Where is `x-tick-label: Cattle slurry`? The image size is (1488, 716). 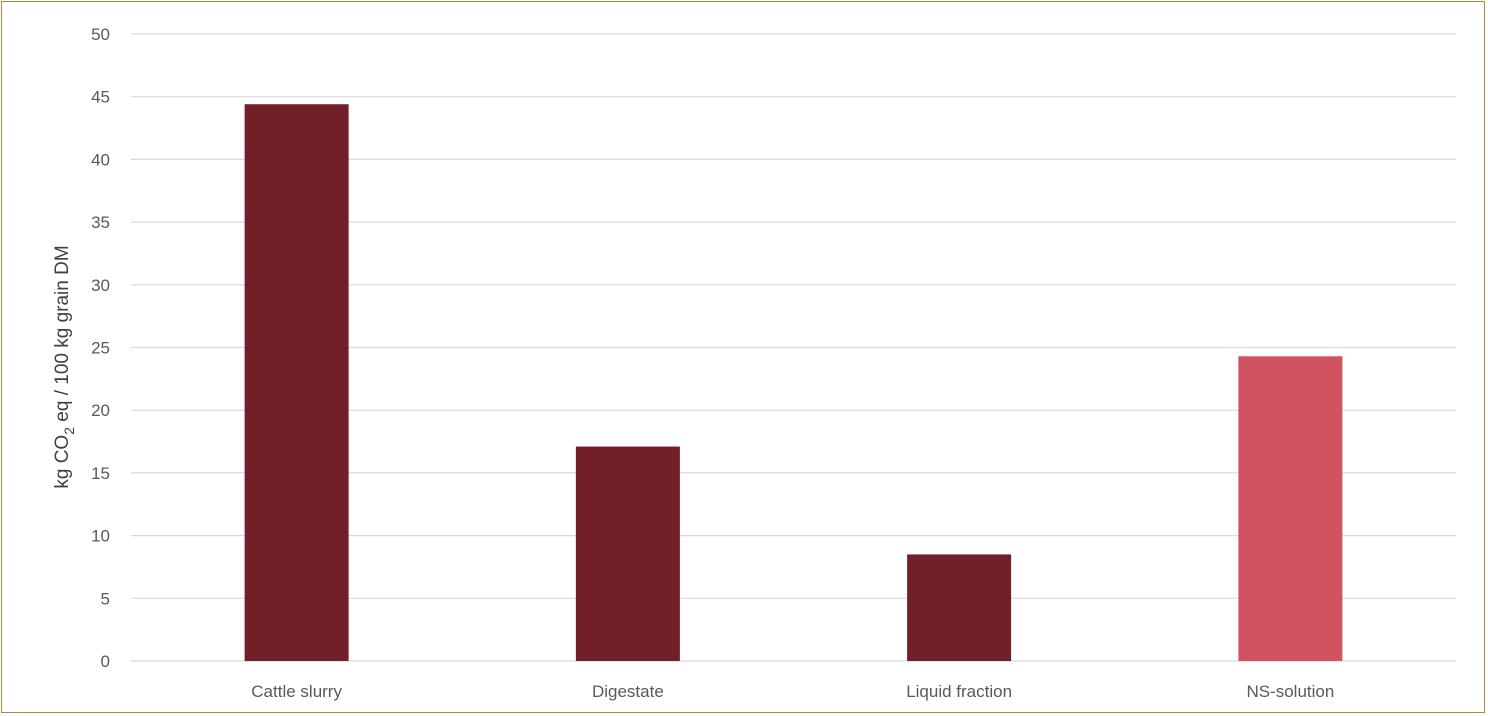
x-tick-label: Cattle slurry is located at coordinates (296, 691).